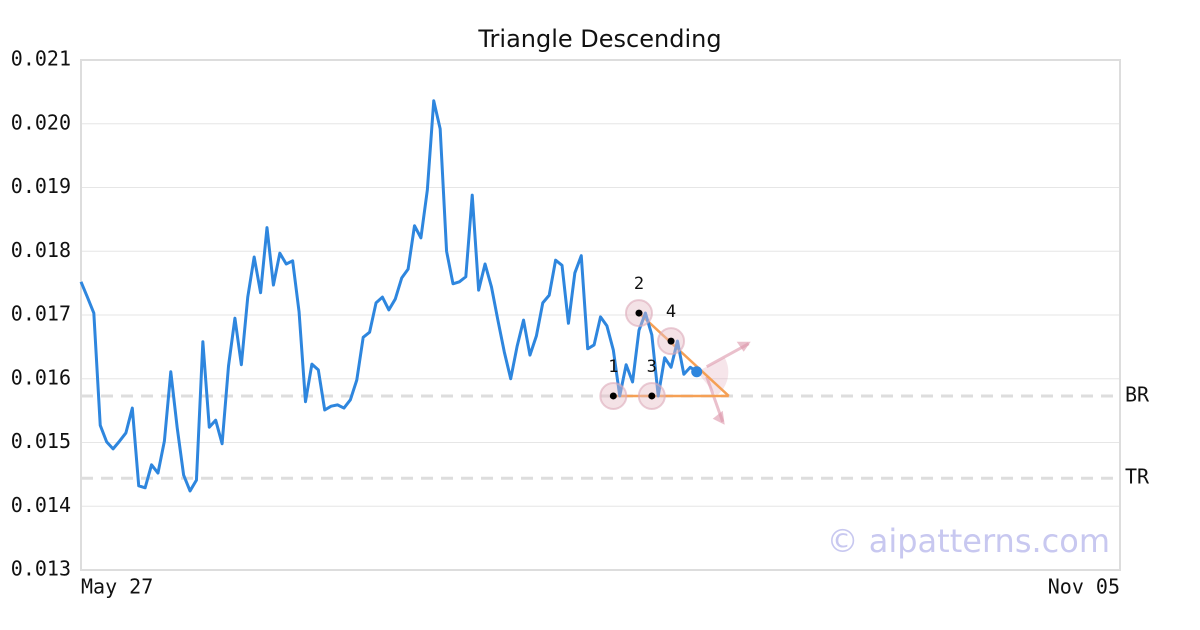  Describe the element at coordinates (41, 505) in the screenshot. I see `y-tick-label: 0.014` at that location.